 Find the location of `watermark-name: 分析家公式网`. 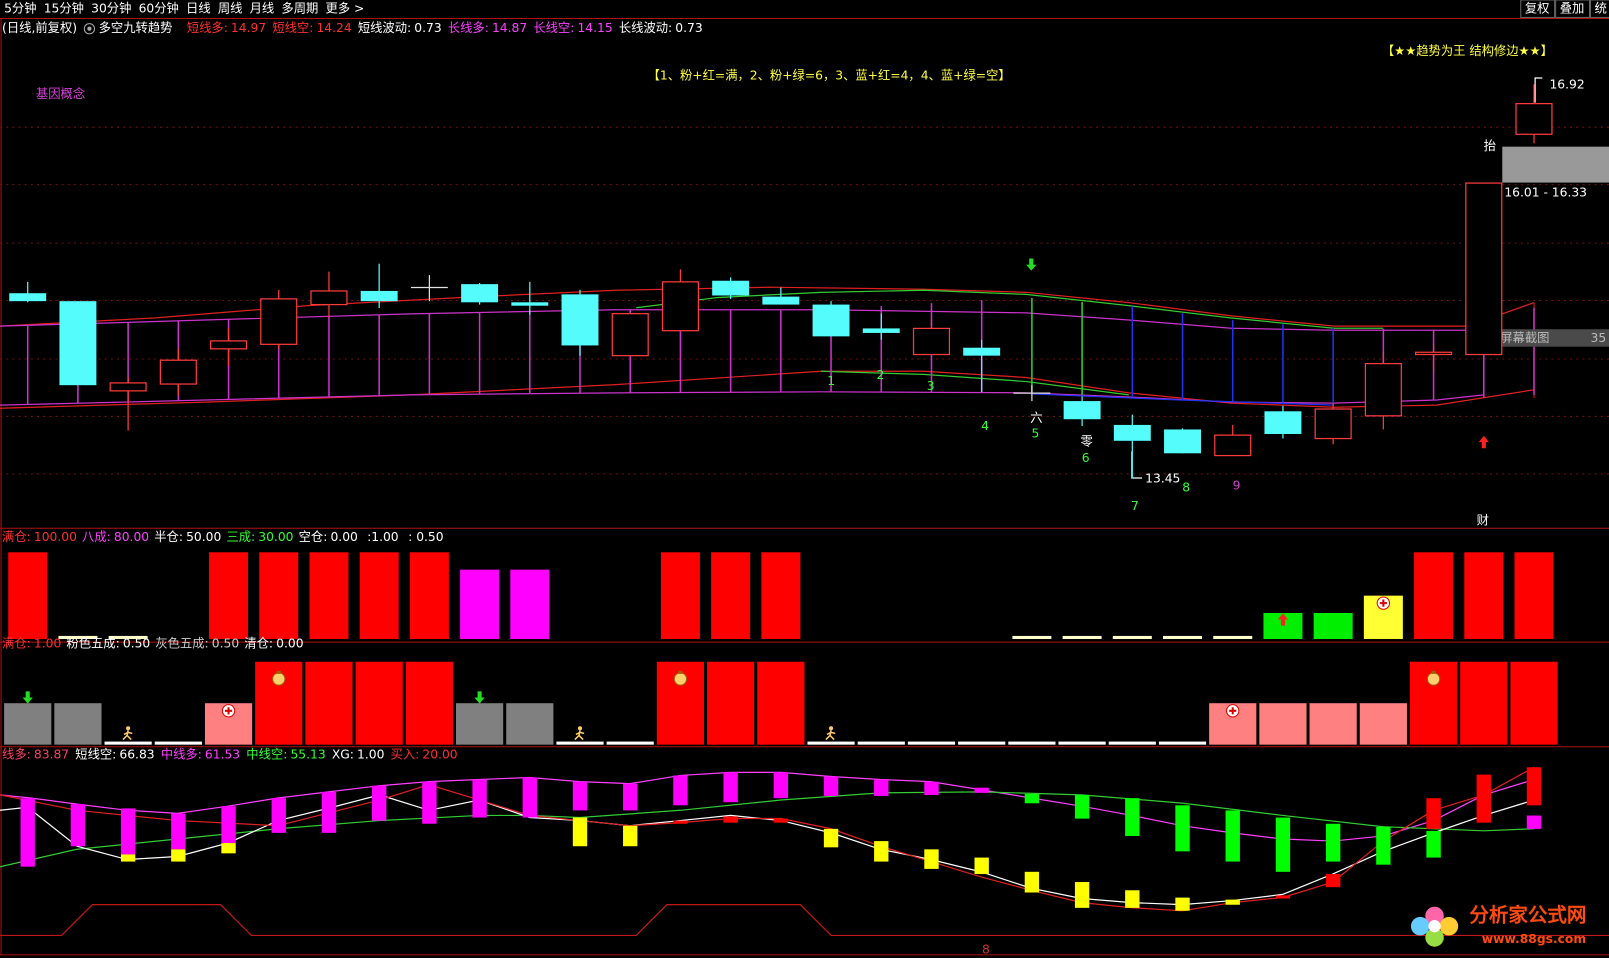

watermark-name: 分析家公式网 is located at coordinates (1527, 914).